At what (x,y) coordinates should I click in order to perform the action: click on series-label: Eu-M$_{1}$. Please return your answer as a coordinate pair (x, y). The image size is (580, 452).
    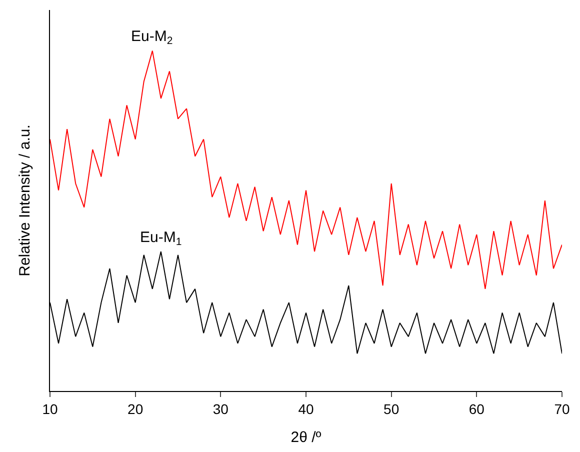
    Looking at the image, I should click on (161, 238).